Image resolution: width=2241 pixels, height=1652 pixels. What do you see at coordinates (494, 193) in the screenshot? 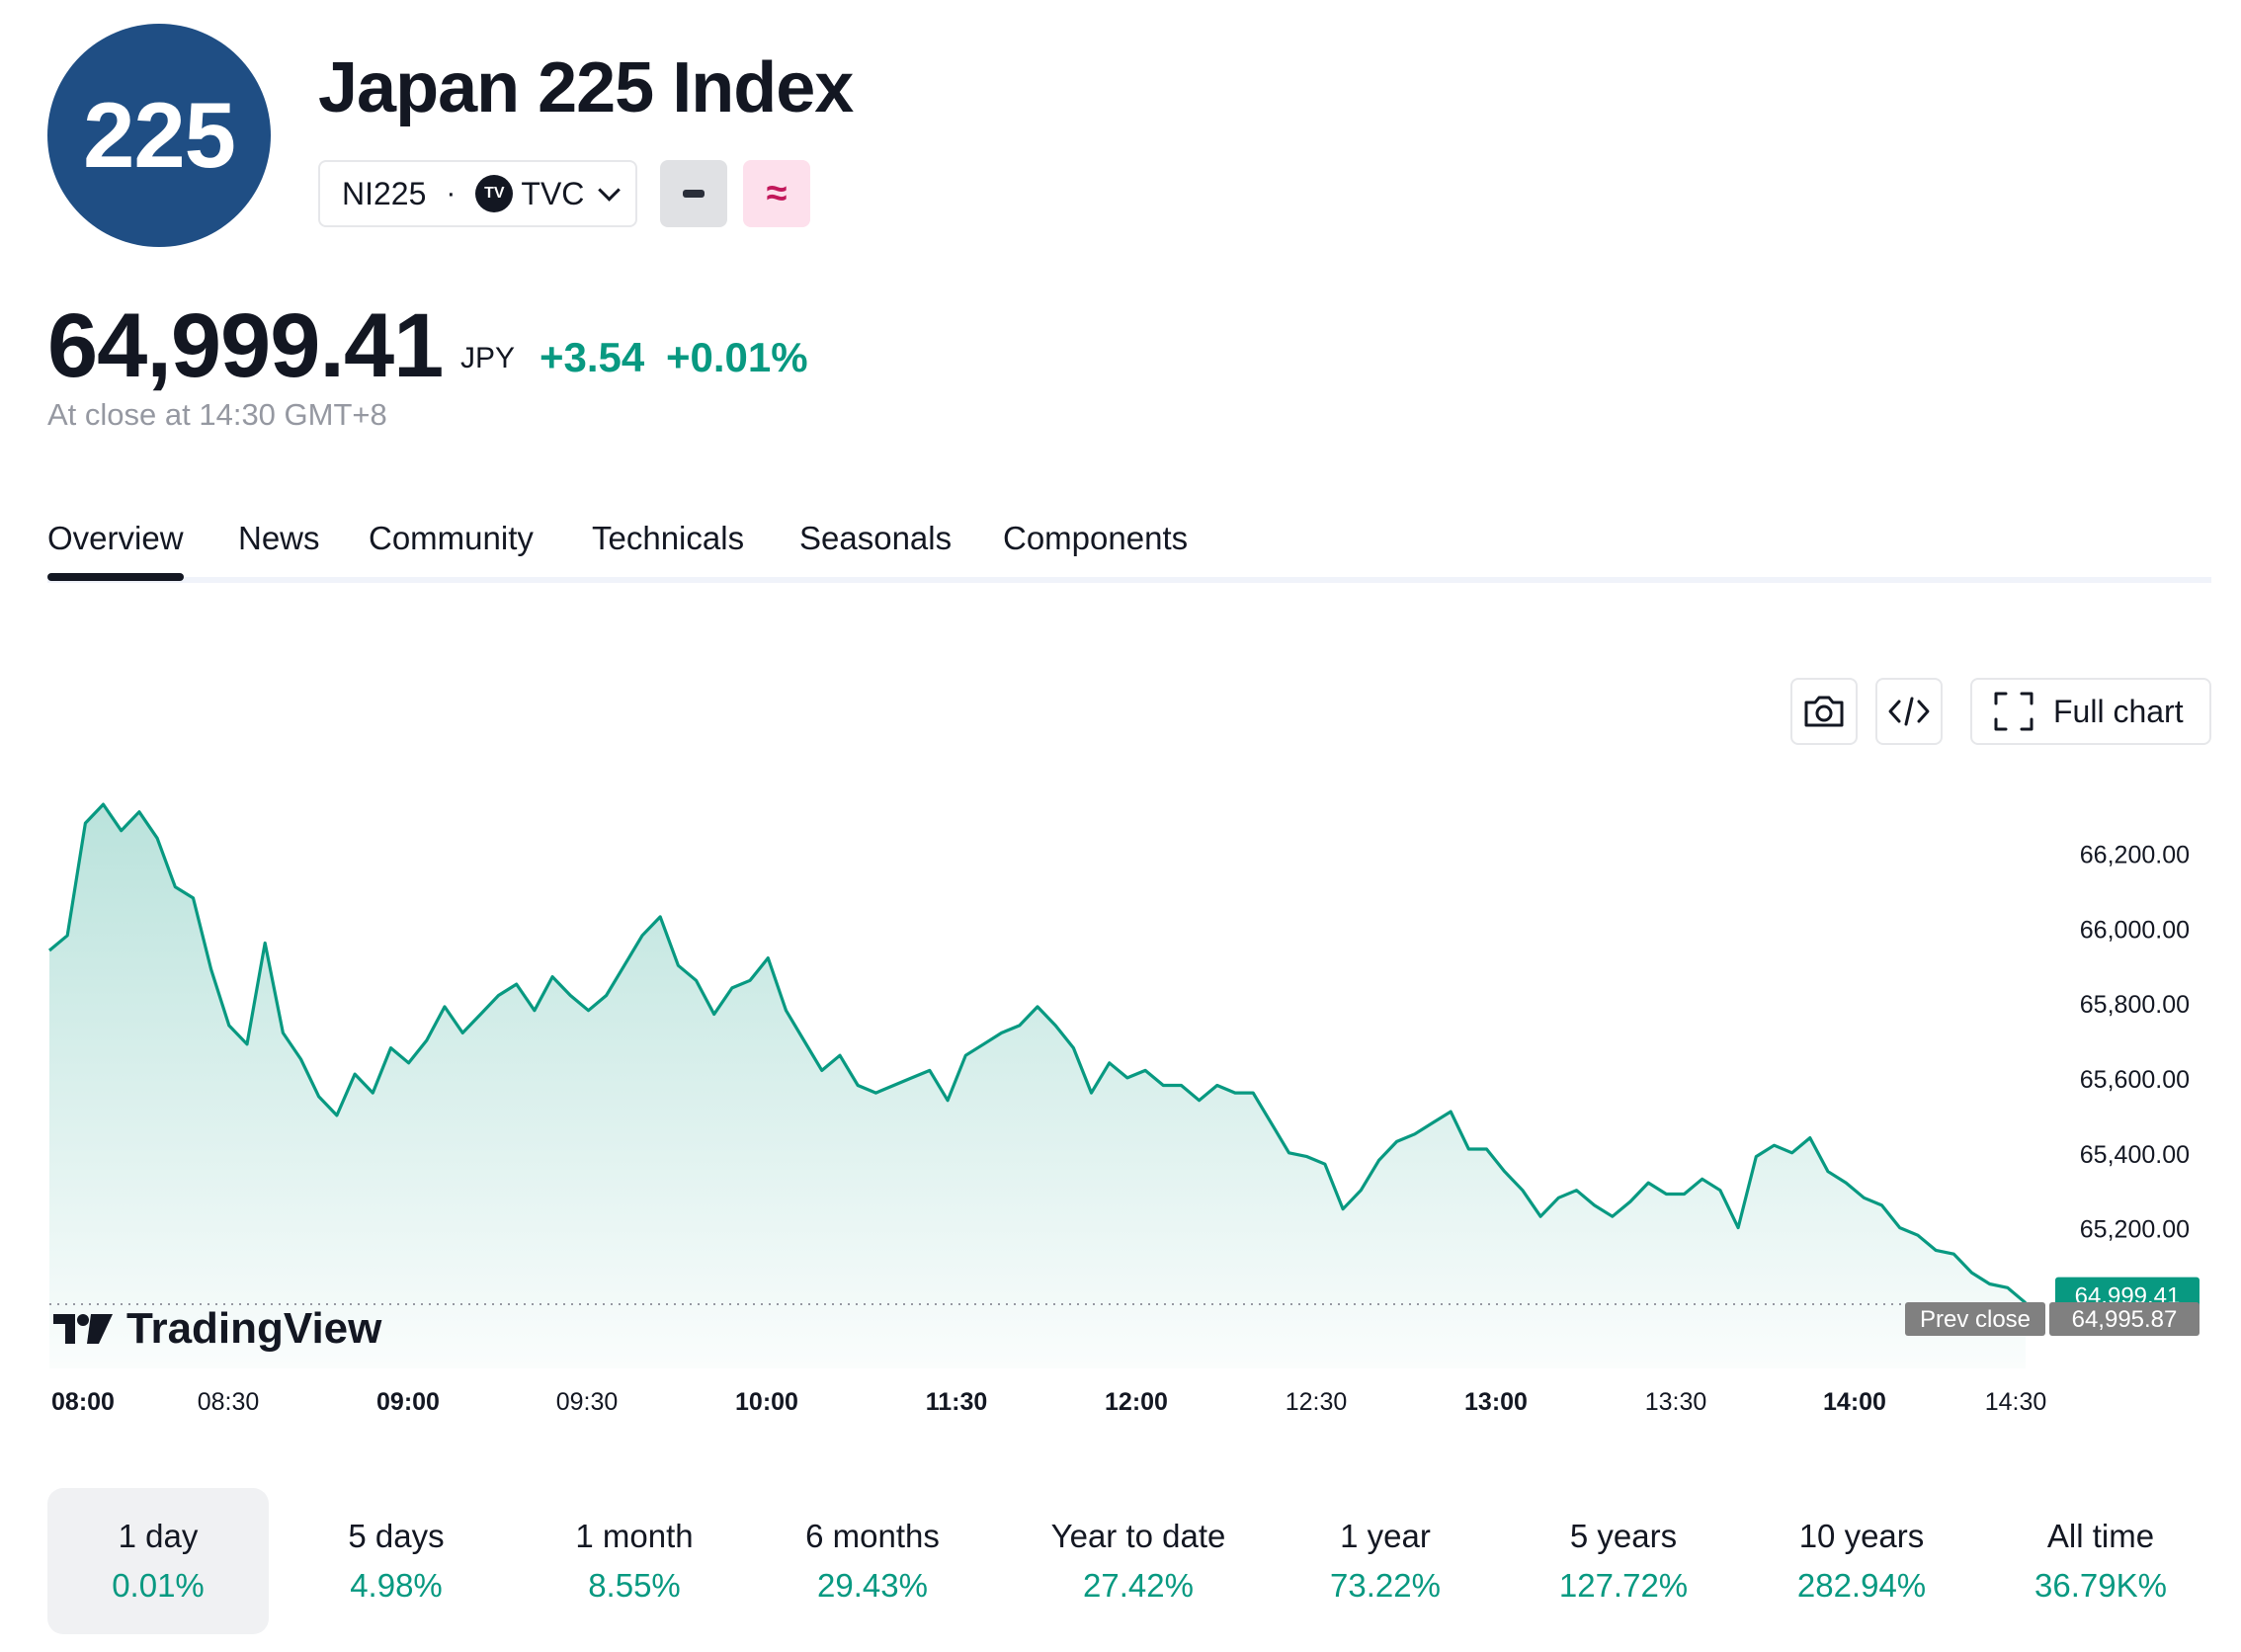
I see `tradingview-badge-icon: TV` at bounding box center [494, 193].